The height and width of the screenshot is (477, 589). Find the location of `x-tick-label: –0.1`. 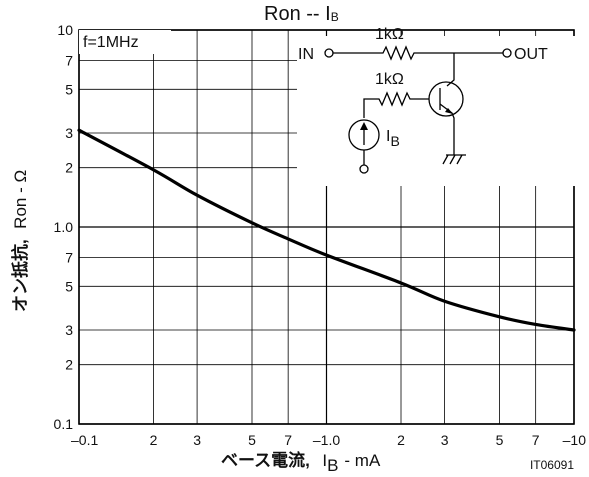

x-tick-label: –0.1 is located at coordinates (84, 440).